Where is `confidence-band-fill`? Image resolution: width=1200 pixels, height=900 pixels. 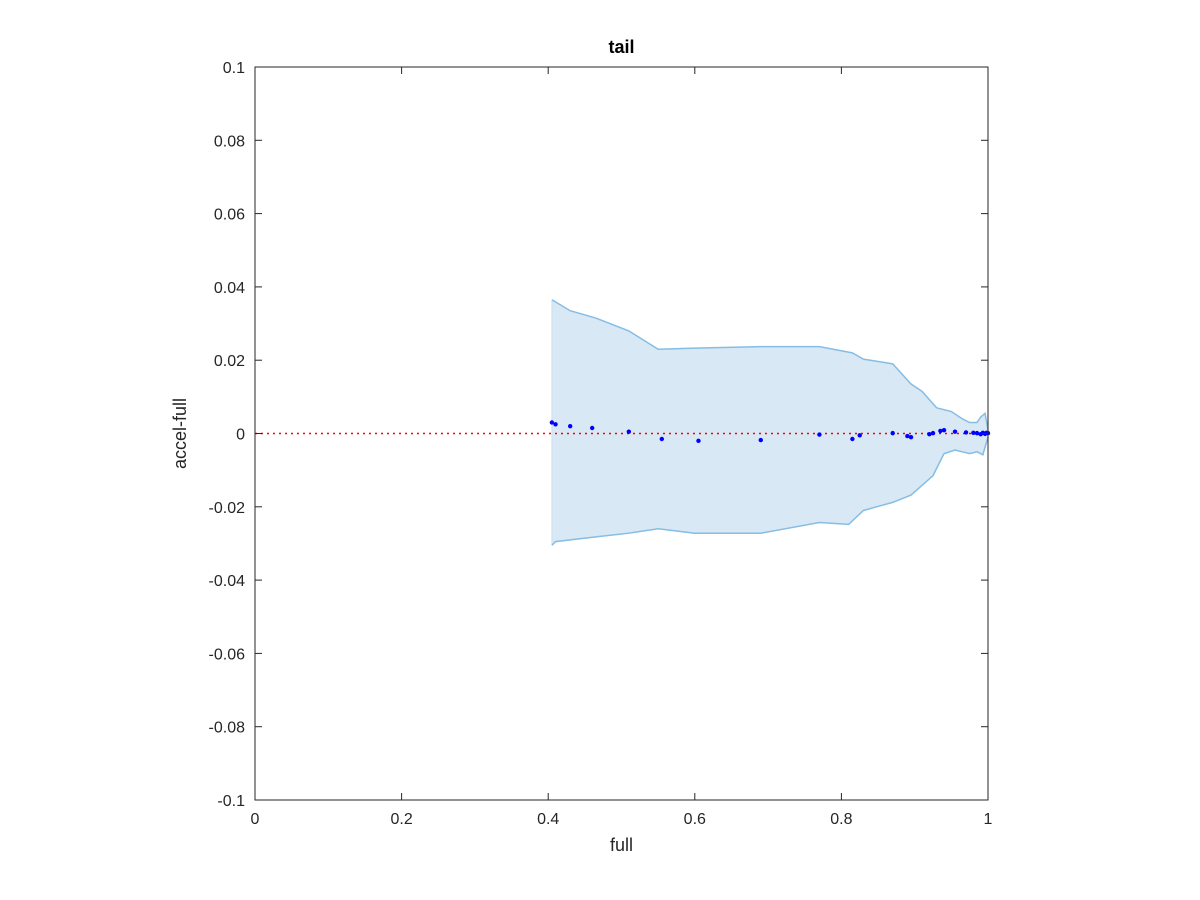
confidence-band-fill is located at coordinates (769, 422).